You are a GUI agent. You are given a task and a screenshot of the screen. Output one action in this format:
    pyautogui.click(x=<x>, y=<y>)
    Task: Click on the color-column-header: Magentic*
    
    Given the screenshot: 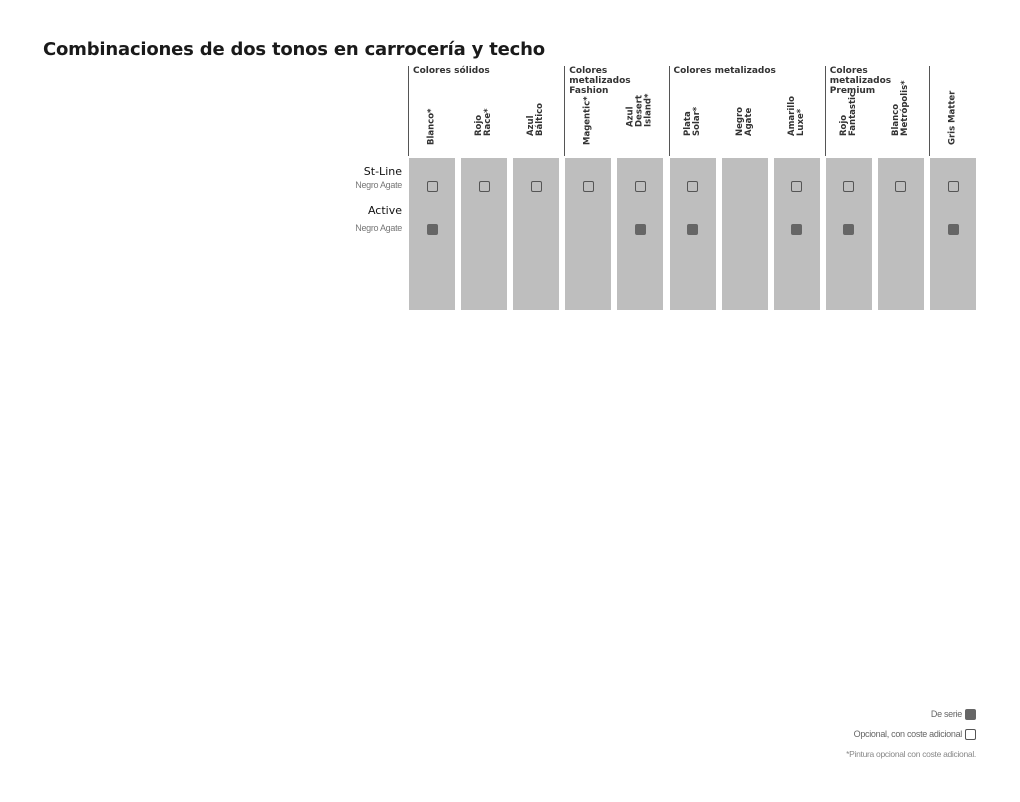 What is the action you would take?
    pyautogui.click(x=588, y=126)
    